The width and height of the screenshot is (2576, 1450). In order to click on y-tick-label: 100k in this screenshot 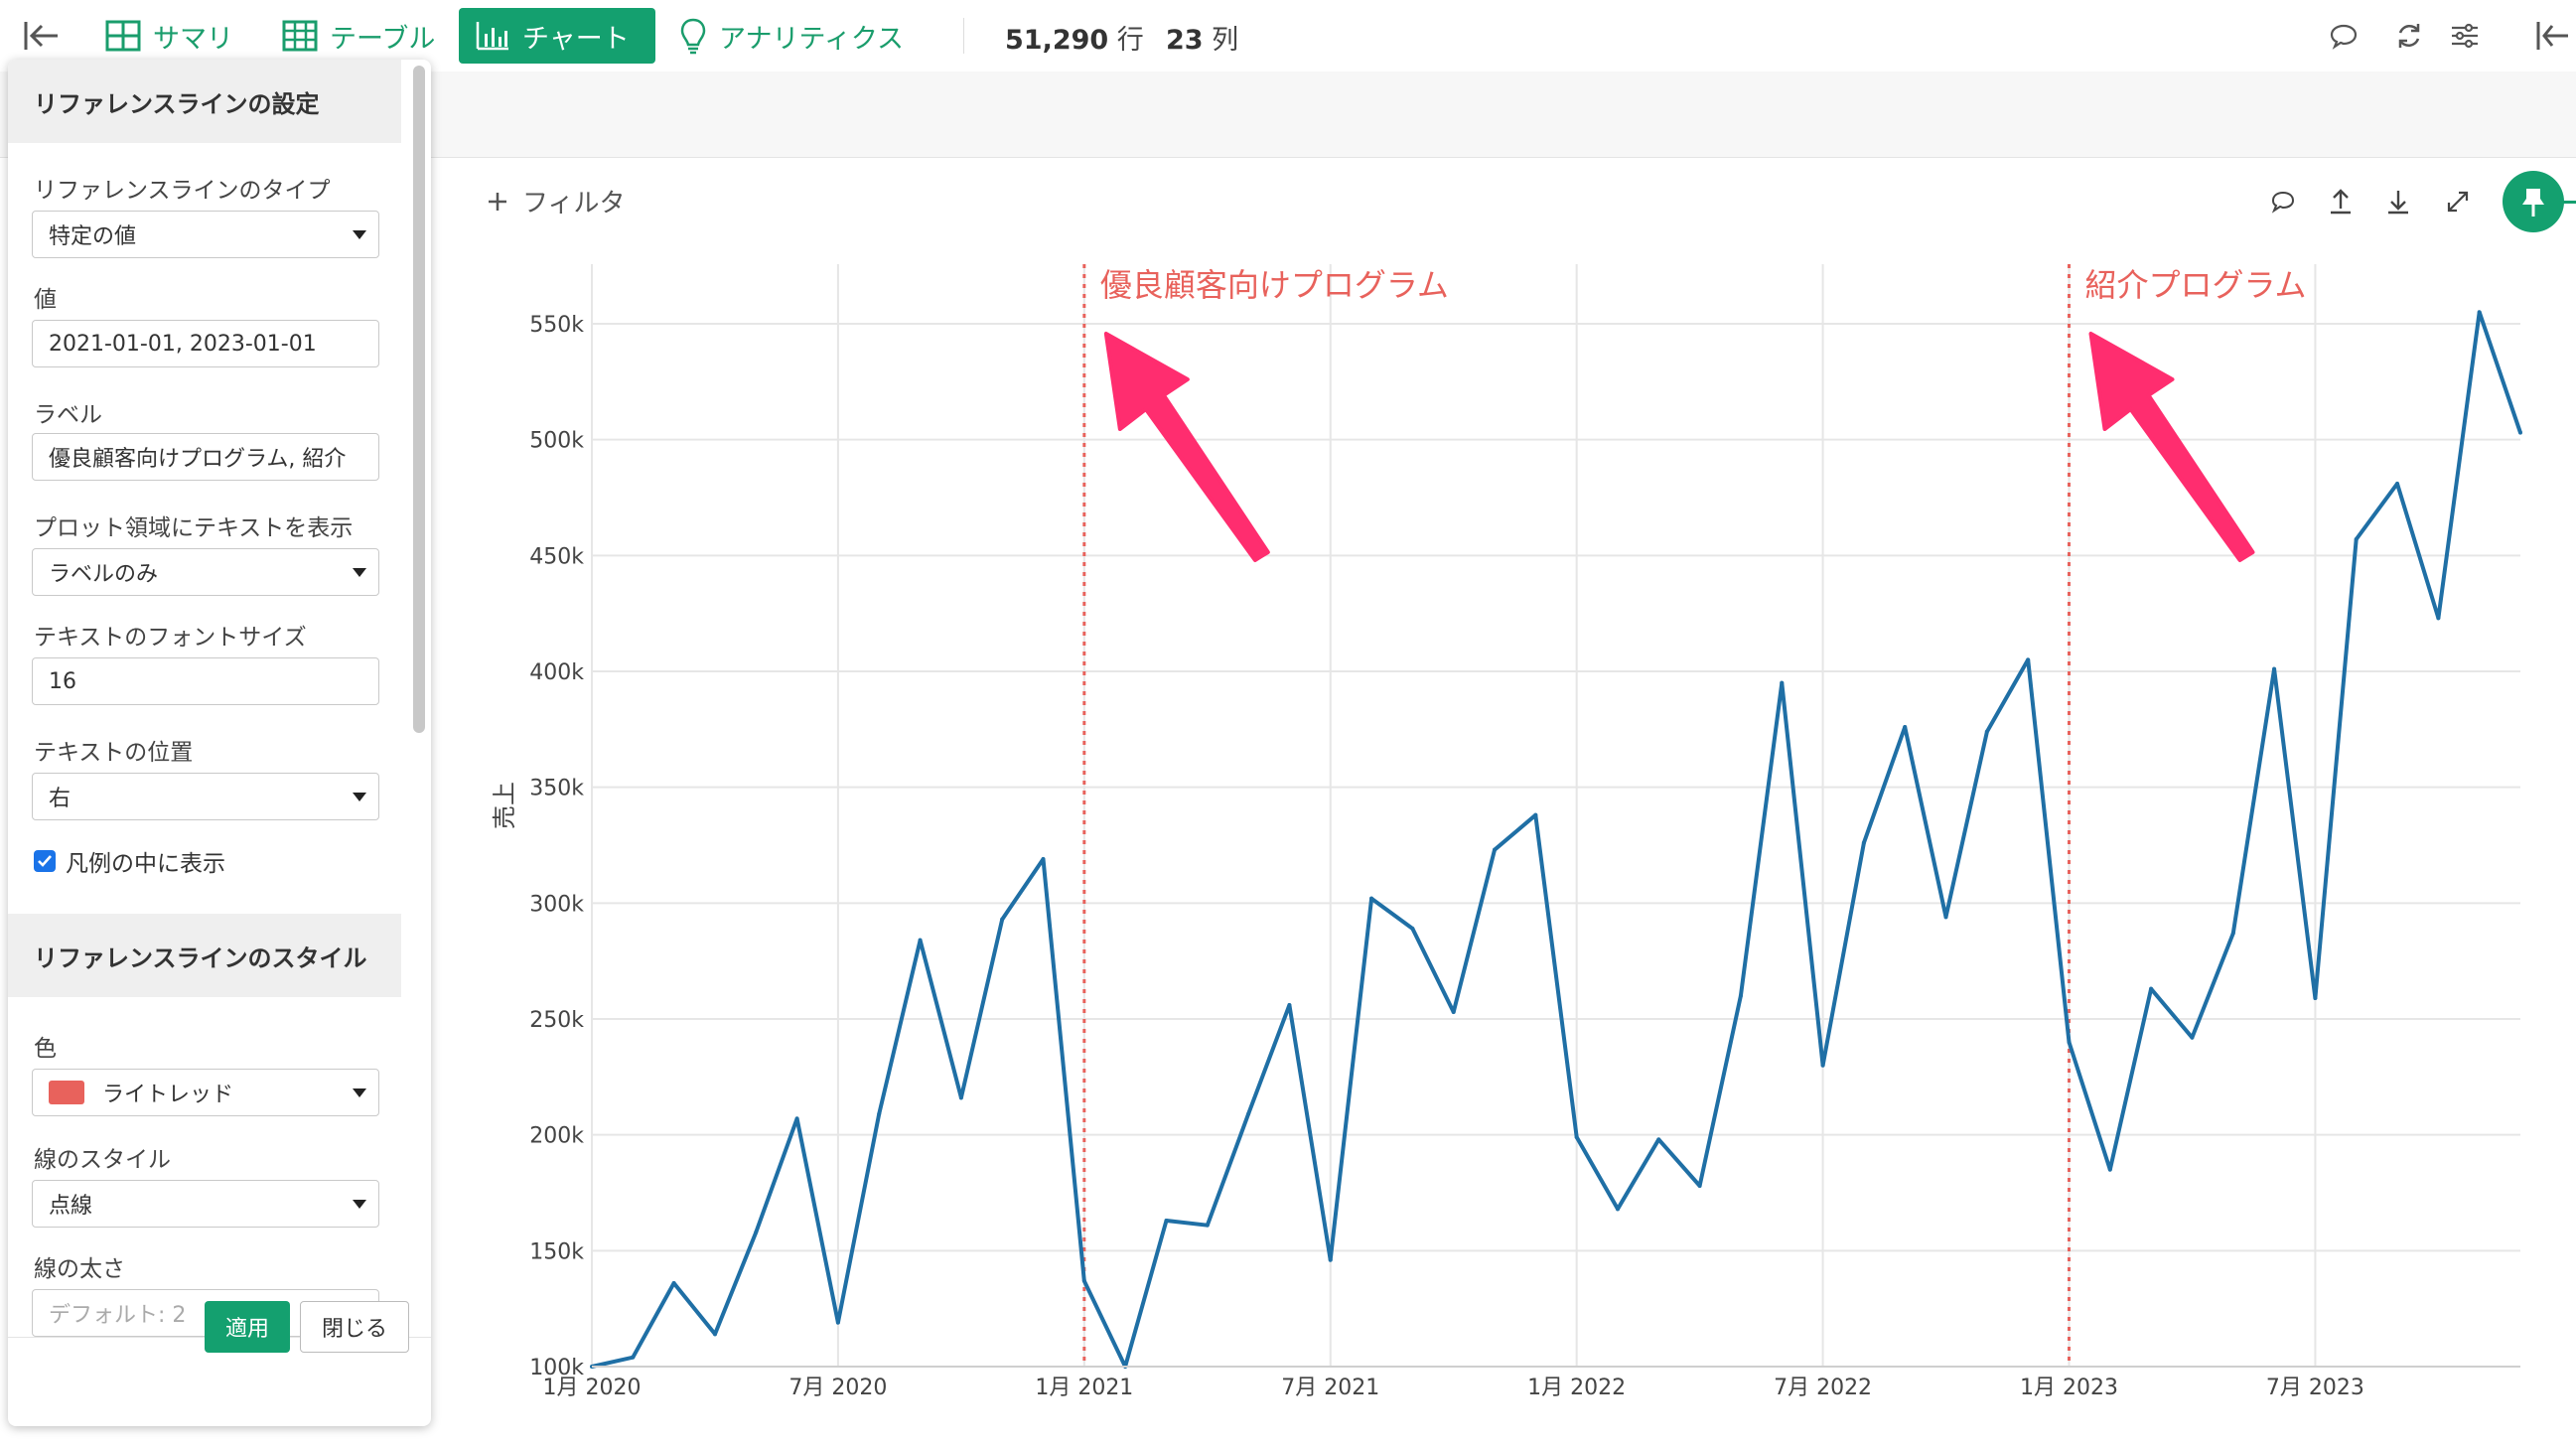, I will do `click(556, 1368)`.